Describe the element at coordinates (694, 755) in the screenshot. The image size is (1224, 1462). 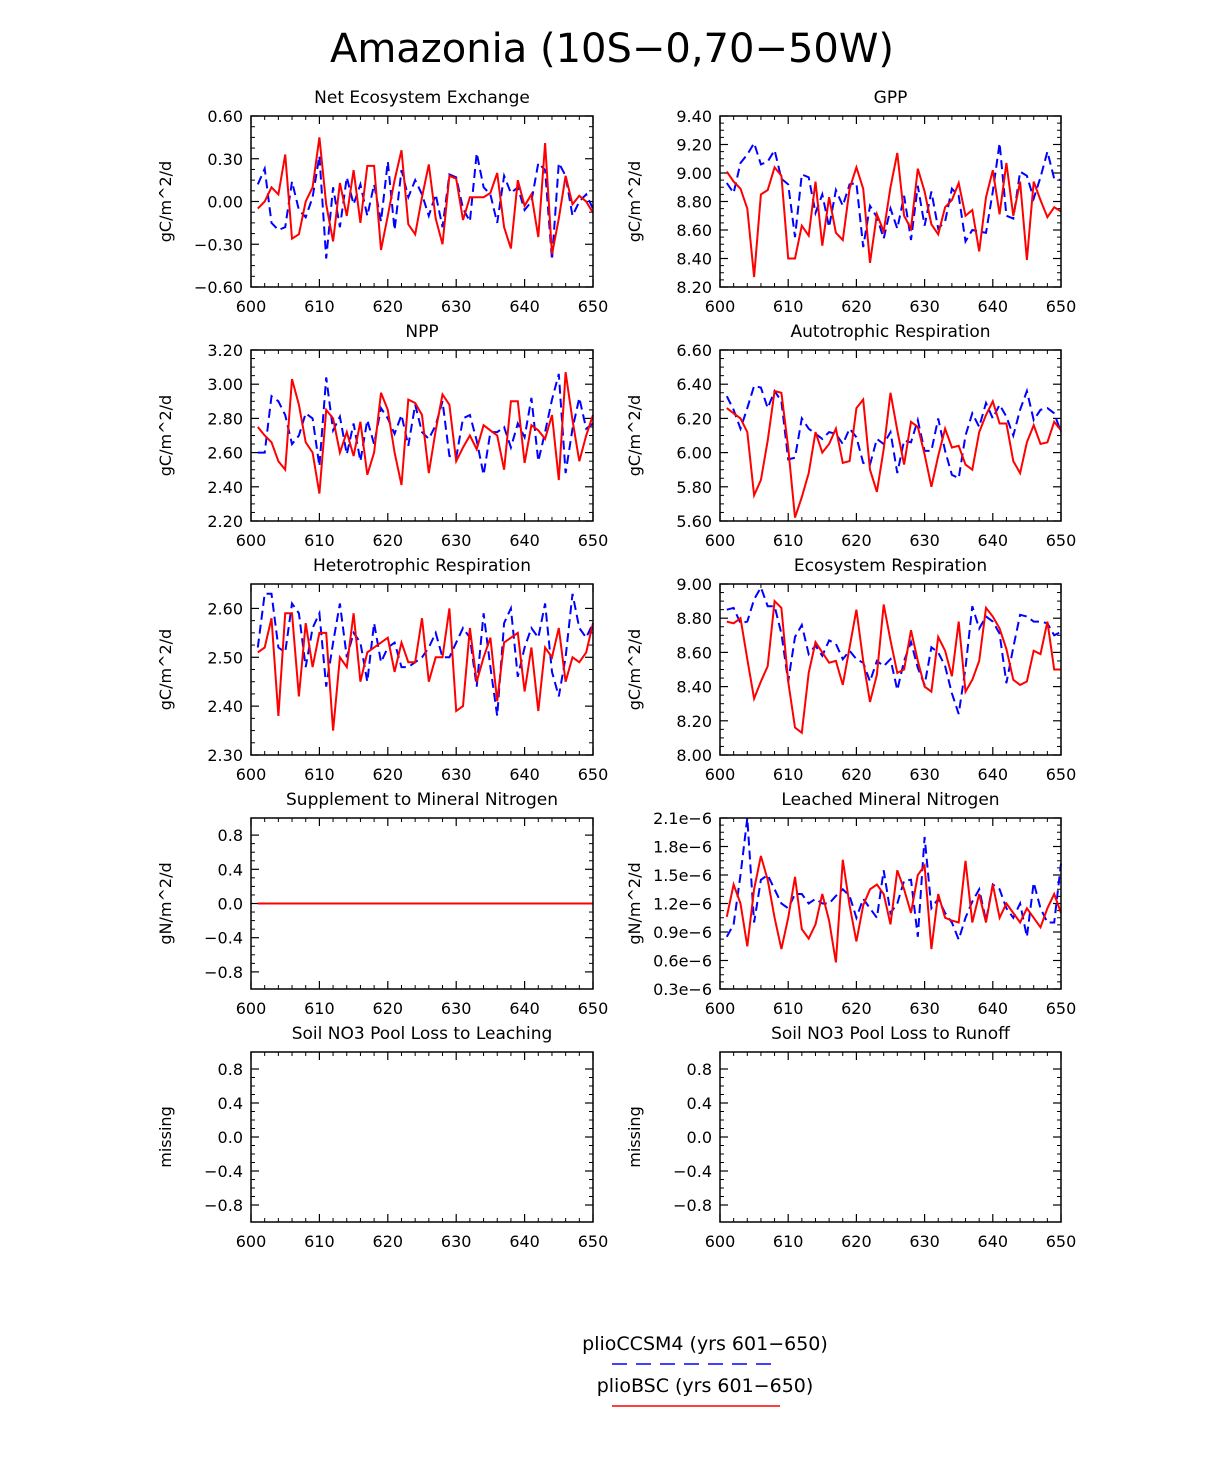
I see `y-tick-label: 8.00` at that location.